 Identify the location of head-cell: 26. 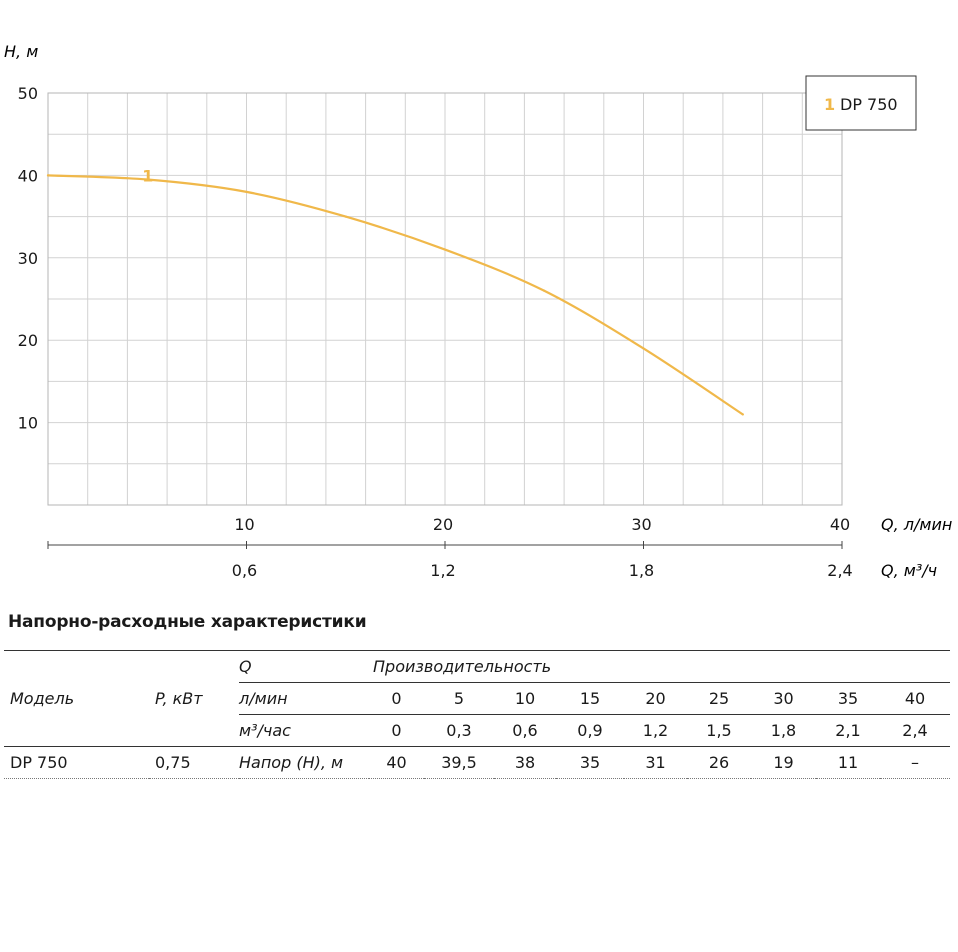
(719, 762).